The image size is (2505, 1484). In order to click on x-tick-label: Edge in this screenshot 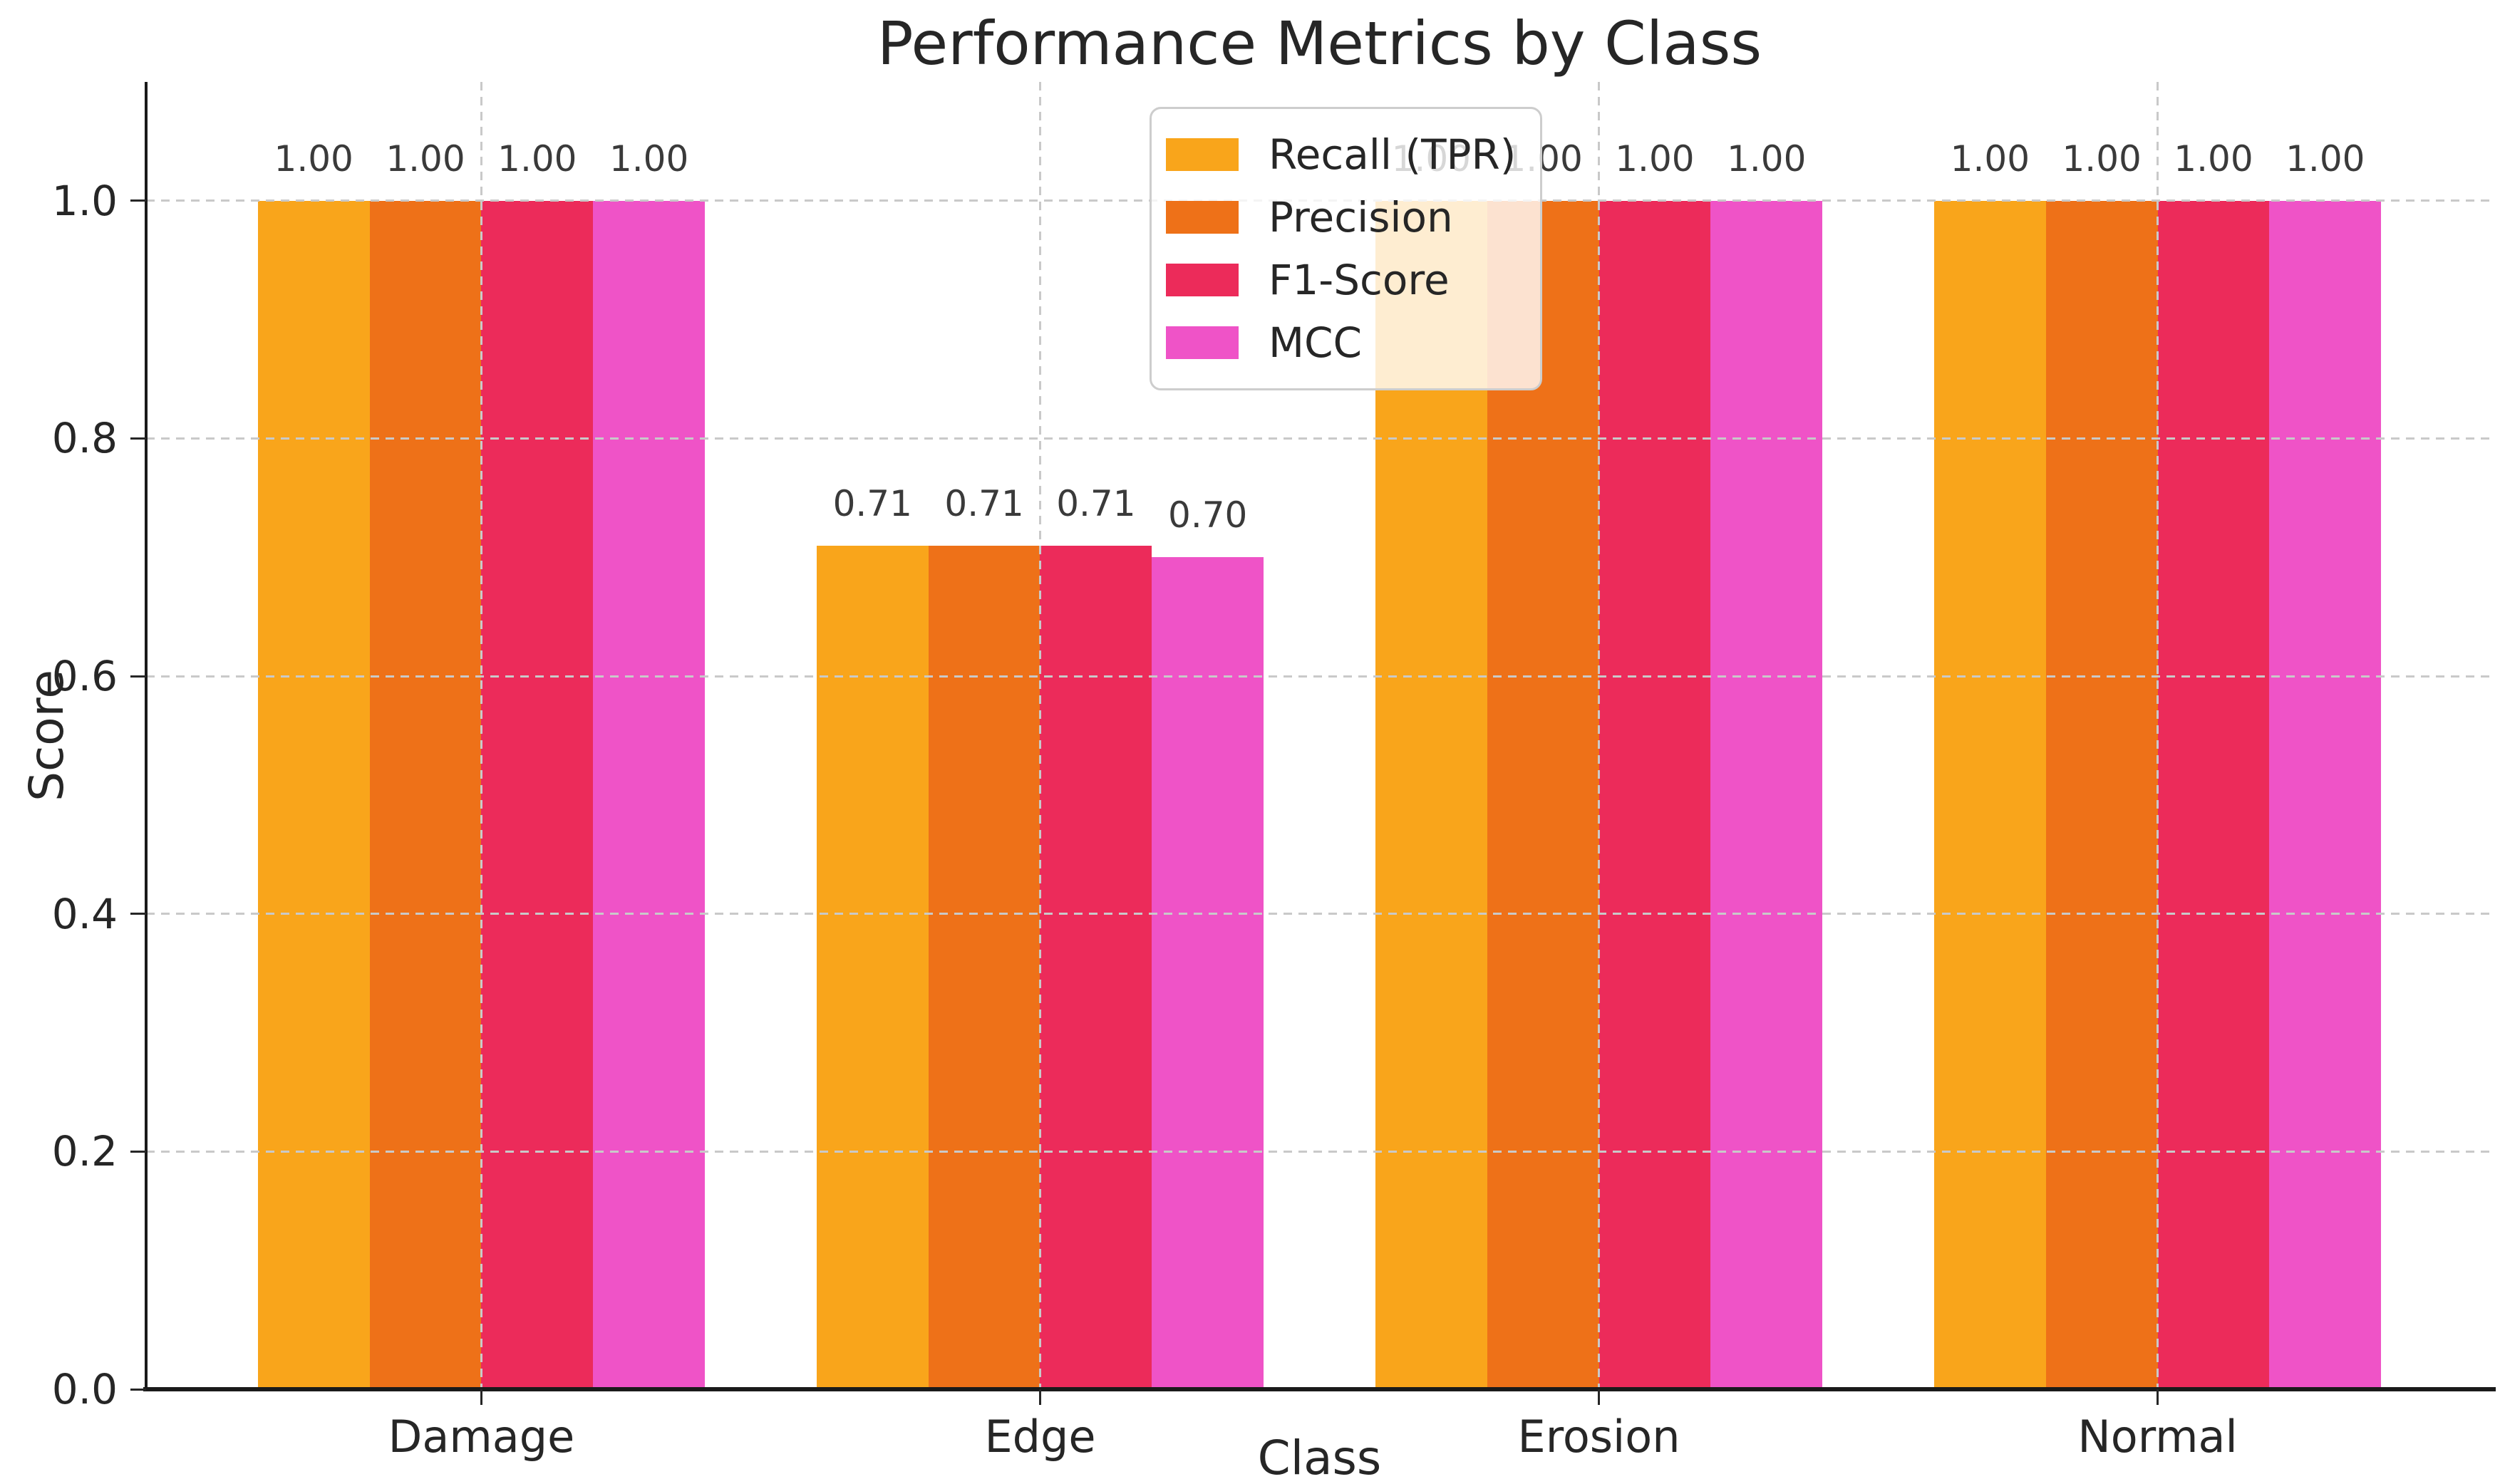, I will do `click(1040, 1437)`.